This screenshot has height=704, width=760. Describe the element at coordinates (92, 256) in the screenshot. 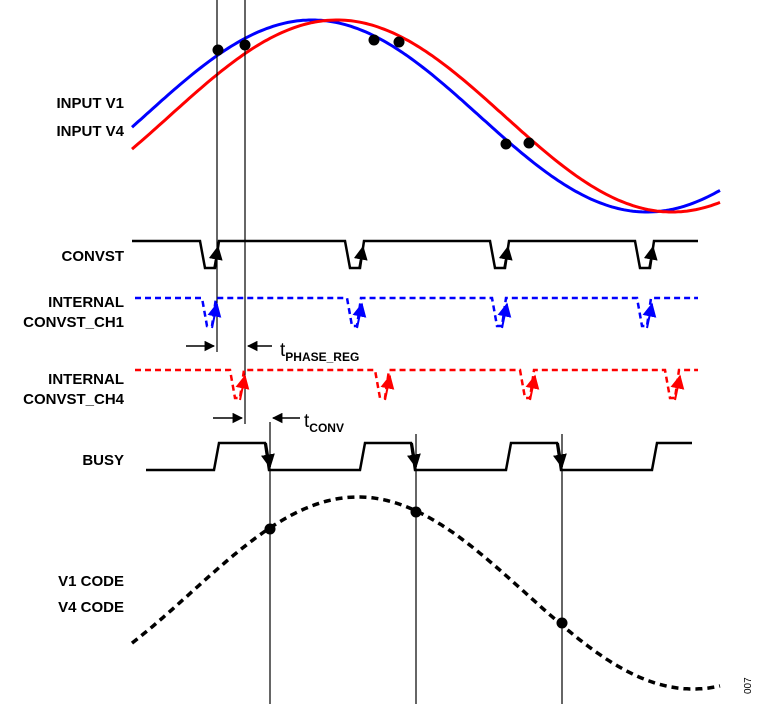

I see `convst-label: CONVST` at that location.